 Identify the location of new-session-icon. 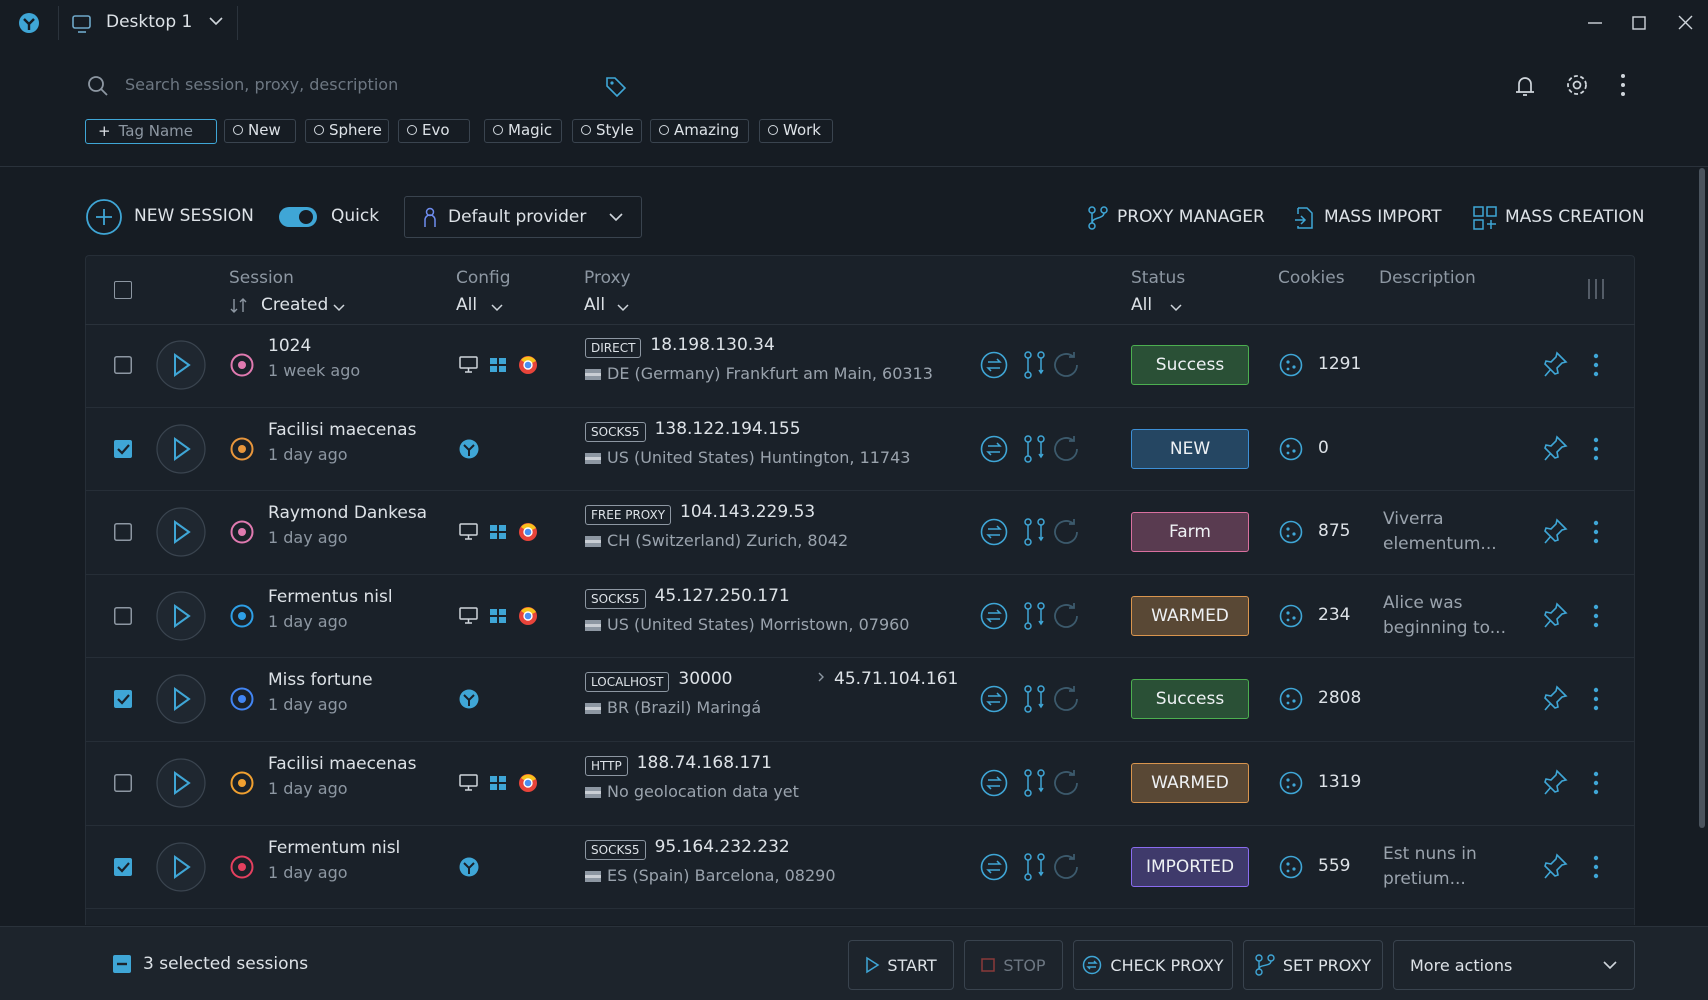
(104, 217).